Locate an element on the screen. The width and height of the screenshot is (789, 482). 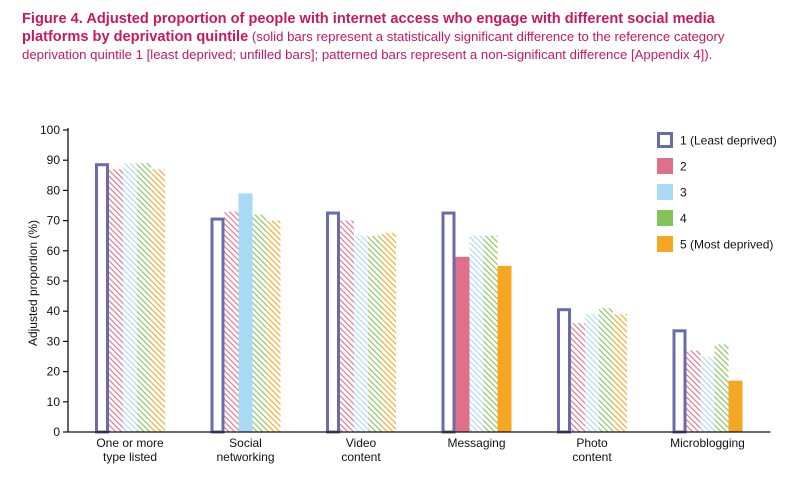
y-tick-label: 70 is located at coordinates (54, 221).